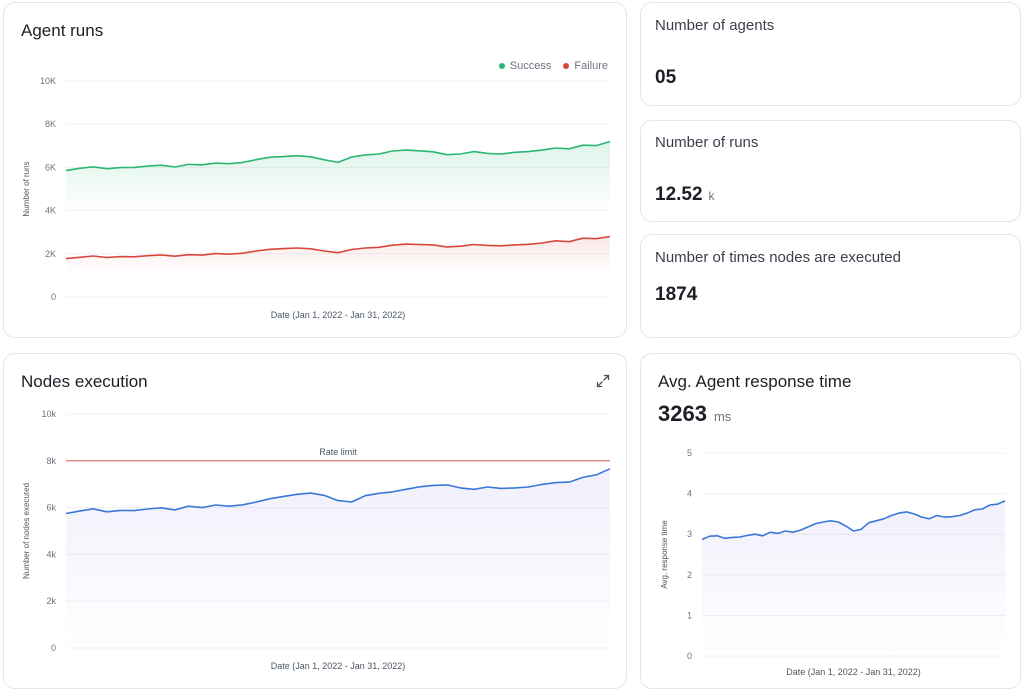  What do you see at coordinates (26, 531) in the screenshot?
I see `y-axis-label: Number of nodes executed` at bounding box center [26, 531].